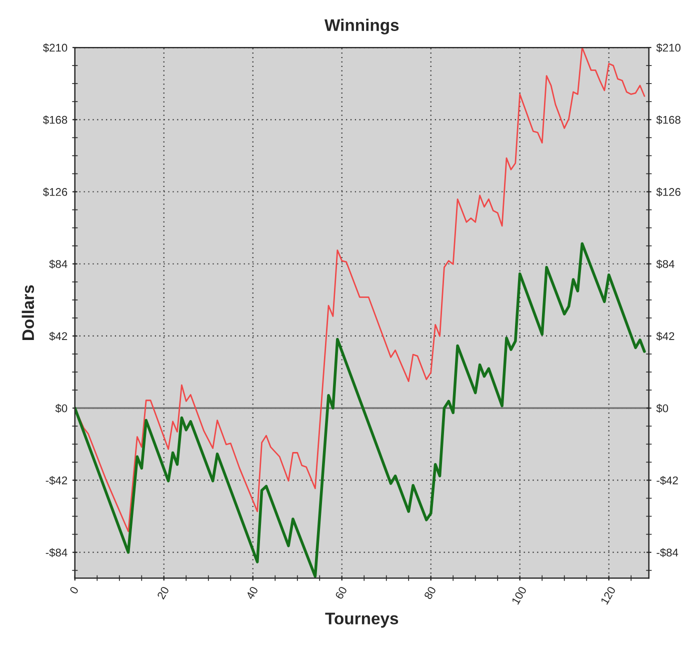 This screenshot has height=651, width=700. I want to click on x-tick-label: 20, so click(163, 593).